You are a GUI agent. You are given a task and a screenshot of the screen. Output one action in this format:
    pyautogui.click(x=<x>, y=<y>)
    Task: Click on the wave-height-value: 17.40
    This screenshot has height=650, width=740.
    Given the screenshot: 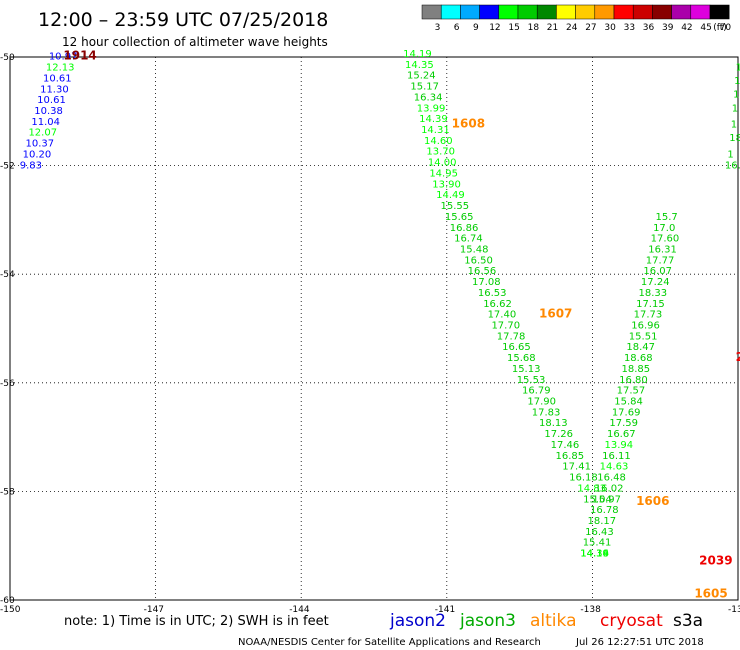 What is the action you would take?
    pyautogui.click(x=502, y=315)
    